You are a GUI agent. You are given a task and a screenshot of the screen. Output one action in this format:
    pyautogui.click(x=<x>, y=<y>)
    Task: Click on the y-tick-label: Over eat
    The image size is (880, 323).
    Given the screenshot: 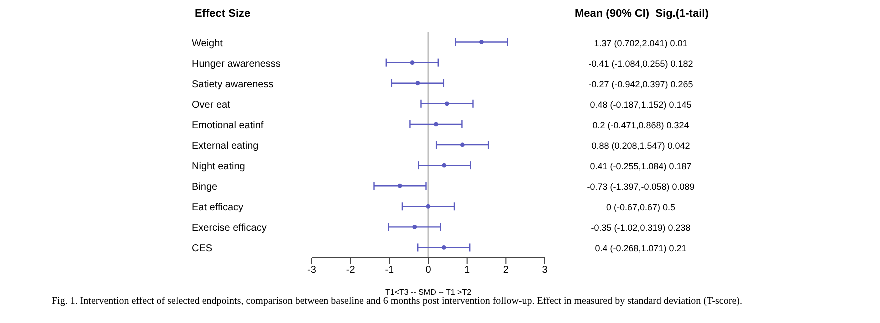 What is the action you would take?
    pyautogui.click(x=211, y=105)
    